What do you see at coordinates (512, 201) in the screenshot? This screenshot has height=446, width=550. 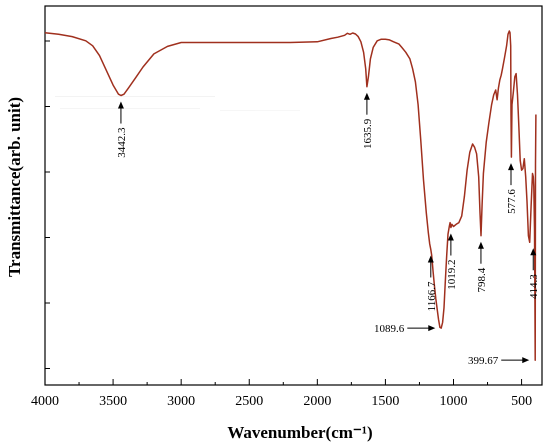 I see `peak-label: 577.6` at bounding box center [512, 201].